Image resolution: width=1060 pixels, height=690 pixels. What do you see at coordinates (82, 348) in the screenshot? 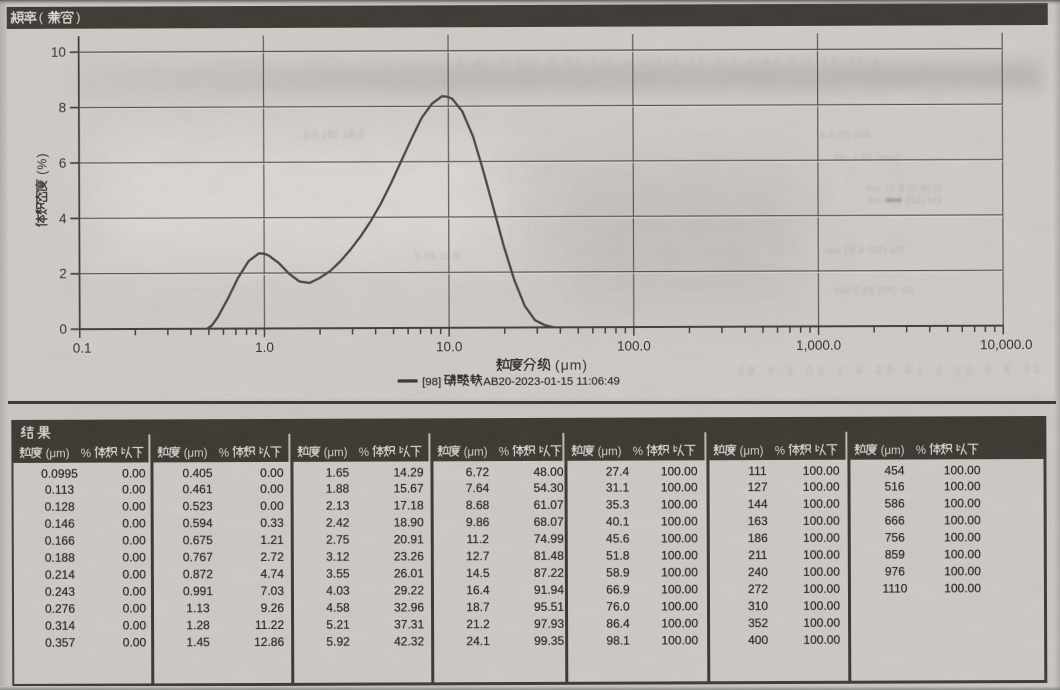
I see `svg-text: 0.1` at bounding box center [82, 348].